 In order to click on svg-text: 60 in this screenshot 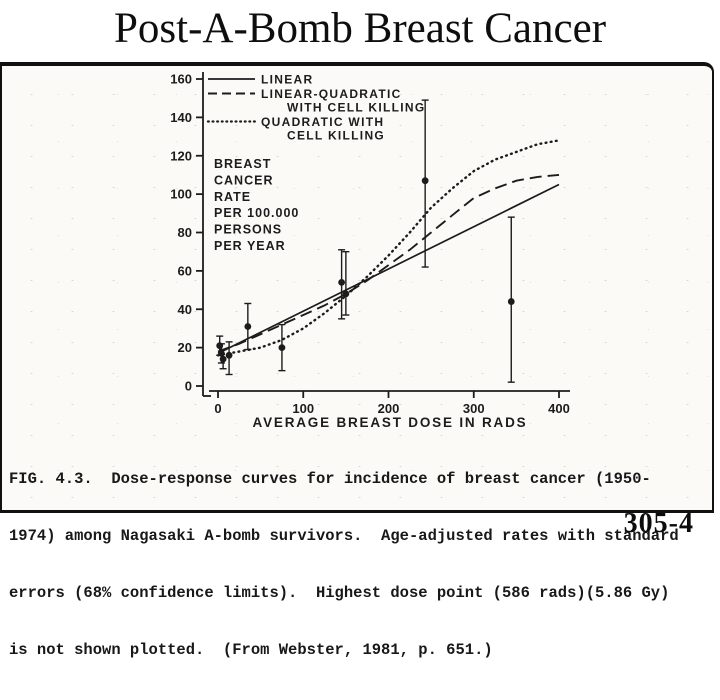, I will do `click(185, 270)`.